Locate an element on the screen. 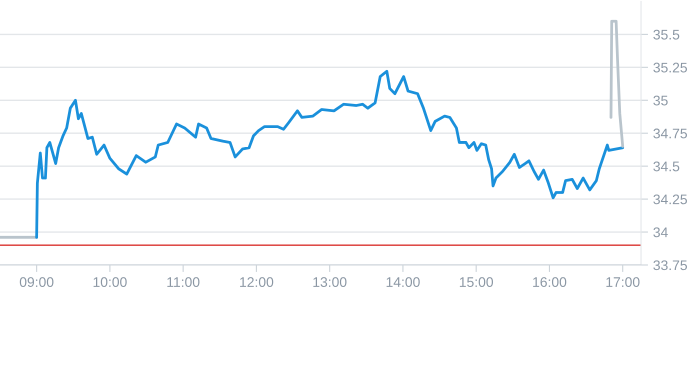  y-tick-label: 34.5 is located at coordinates (666, 167).